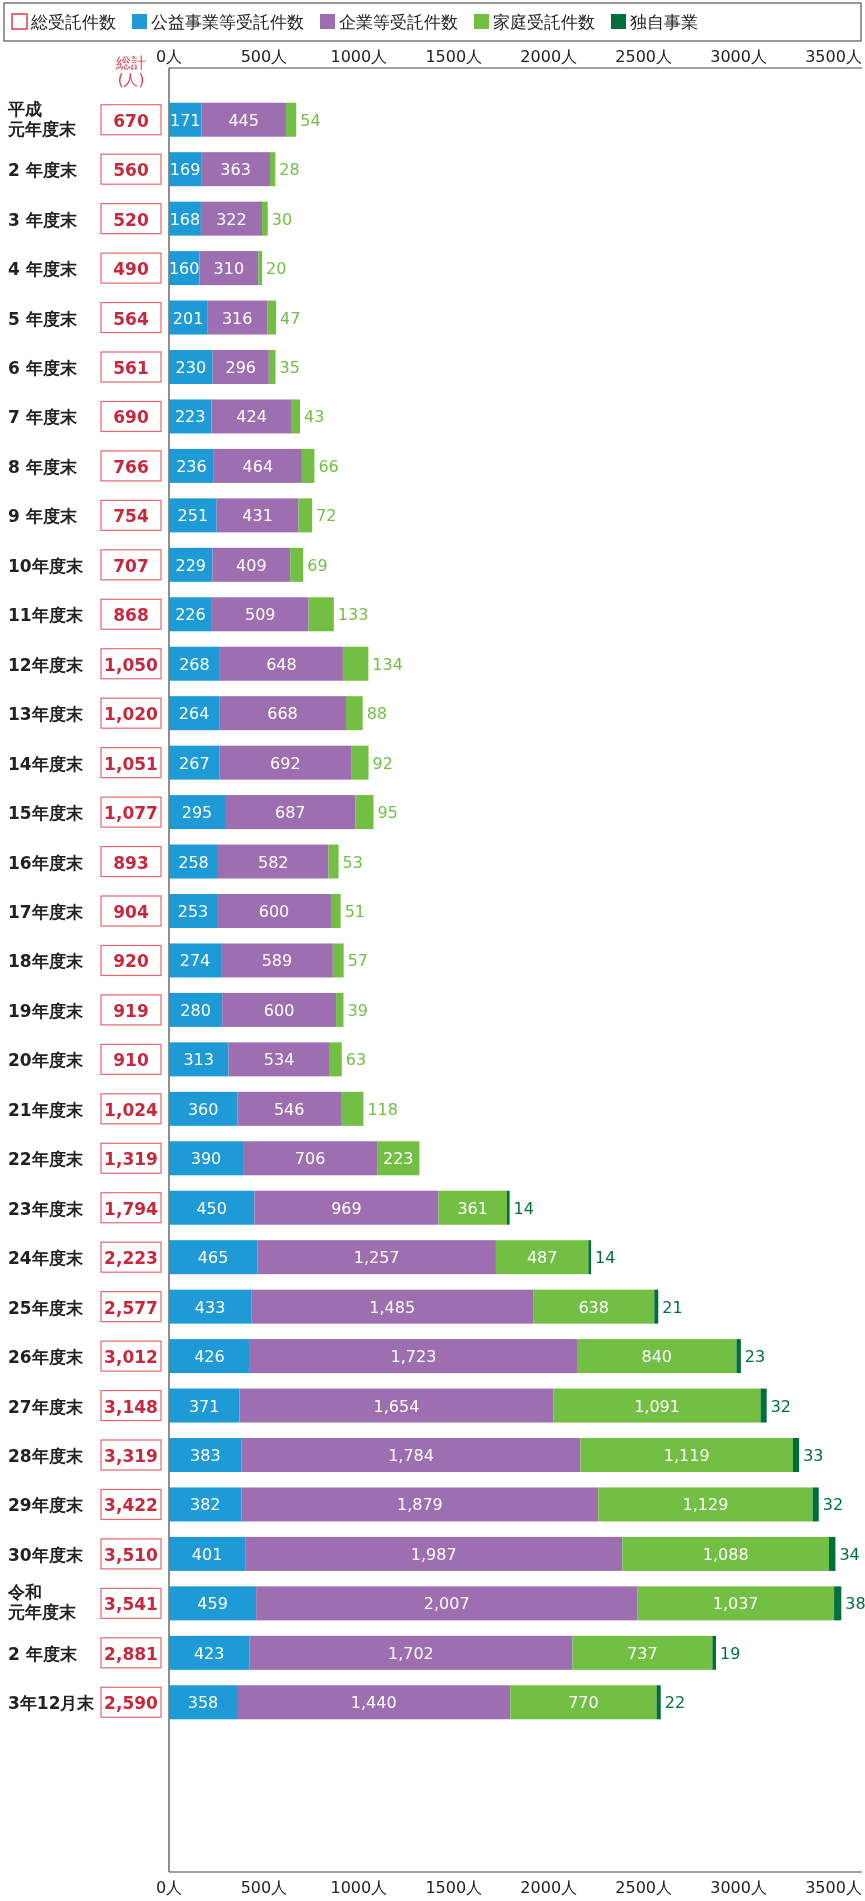 The image size is (865, 1901). I want to click on data-label: 383, so click(205, 1455).